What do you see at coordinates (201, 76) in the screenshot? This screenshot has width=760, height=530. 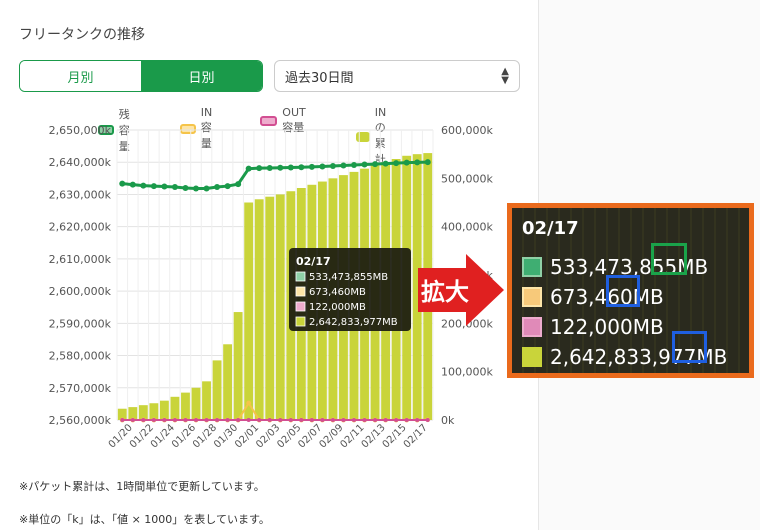 I see `tab-daily: 日別` at bounding box center [201, 76].